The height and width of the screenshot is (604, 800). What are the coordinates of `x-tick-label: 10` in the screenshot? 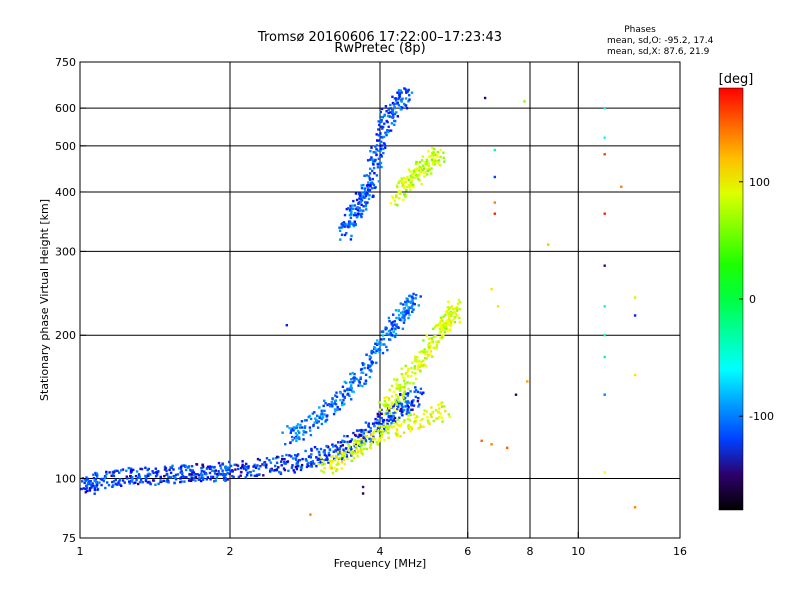 It's located at (578, 551).